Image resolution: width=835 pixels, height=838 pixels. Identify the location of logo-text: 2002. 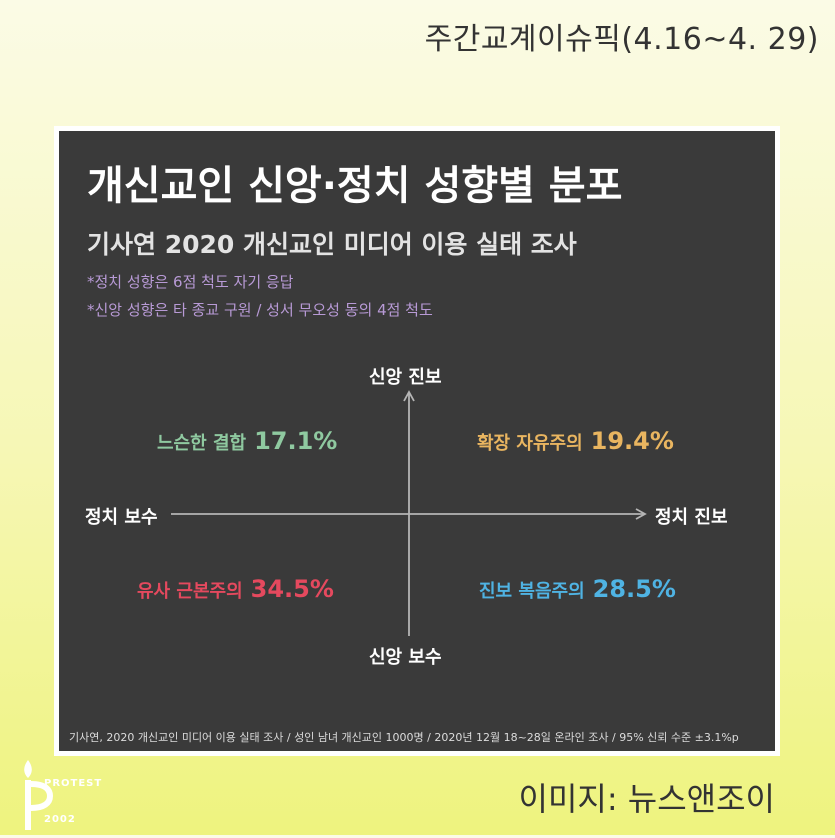
(60, 819).